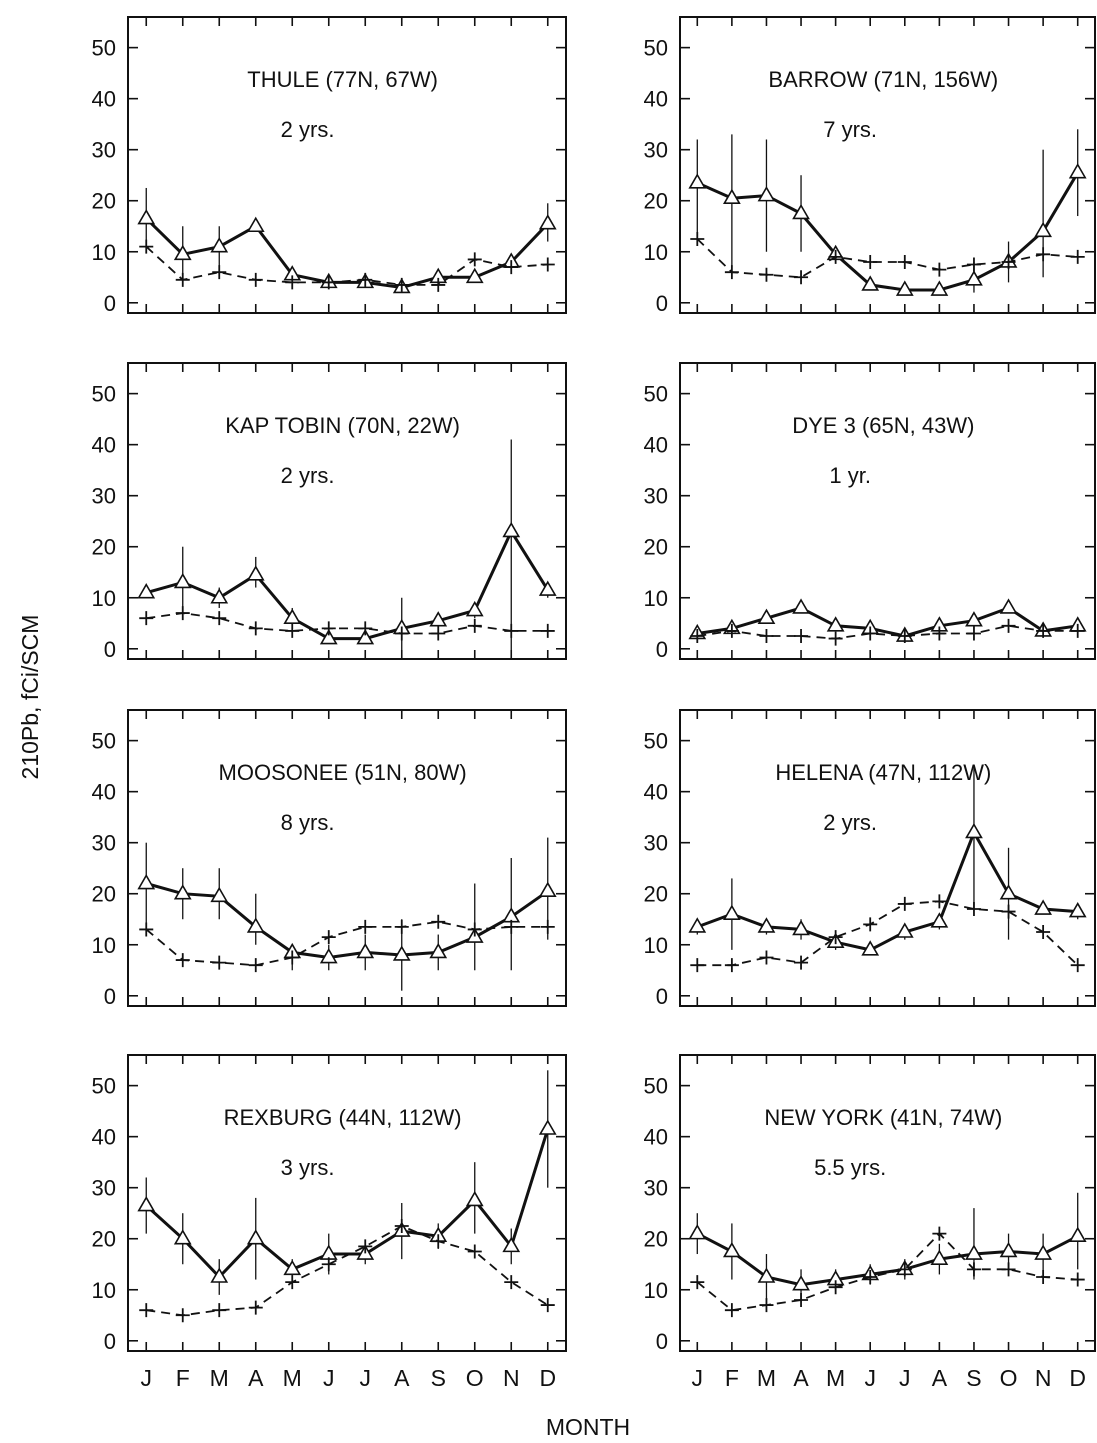 The image size is (1097, 1443). Describe the element at coordinates (850, 1167) in the screenshot. I see `panel-subtitle: 5.5 yrs.` at that location.